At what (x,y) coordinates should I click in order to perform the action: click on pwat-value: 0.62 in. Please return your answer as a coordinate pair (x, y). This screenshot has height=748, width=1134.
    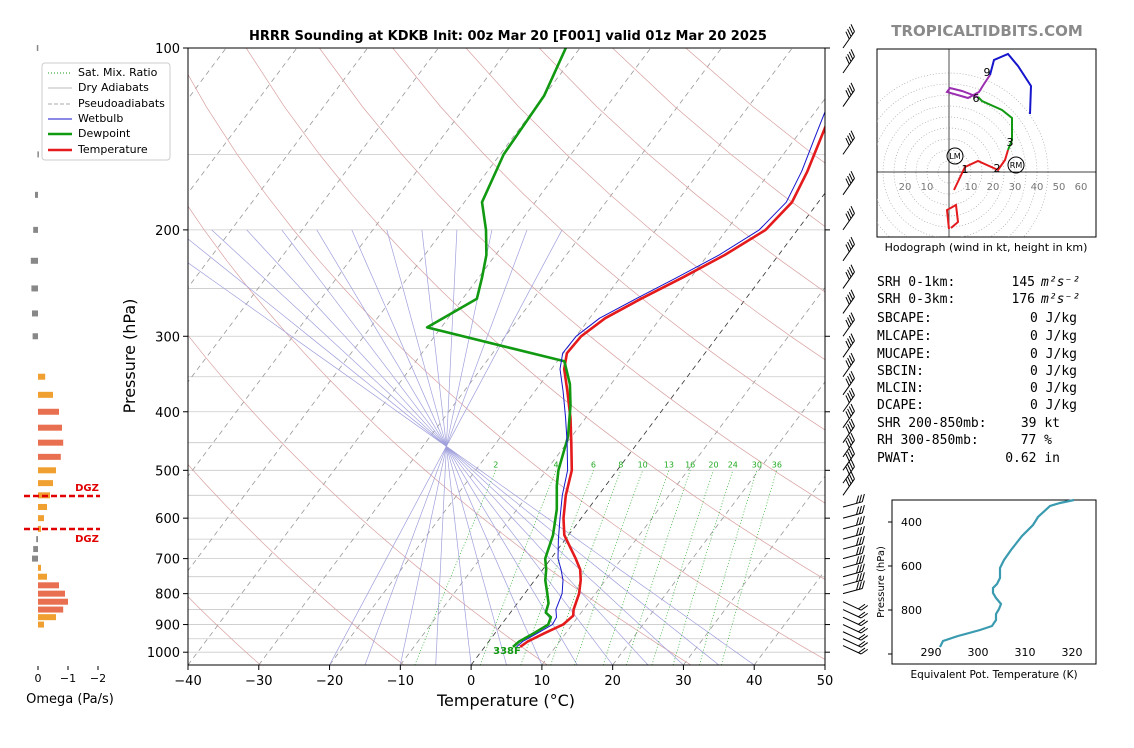
    Looking at the image, I should click on (1032, 458).